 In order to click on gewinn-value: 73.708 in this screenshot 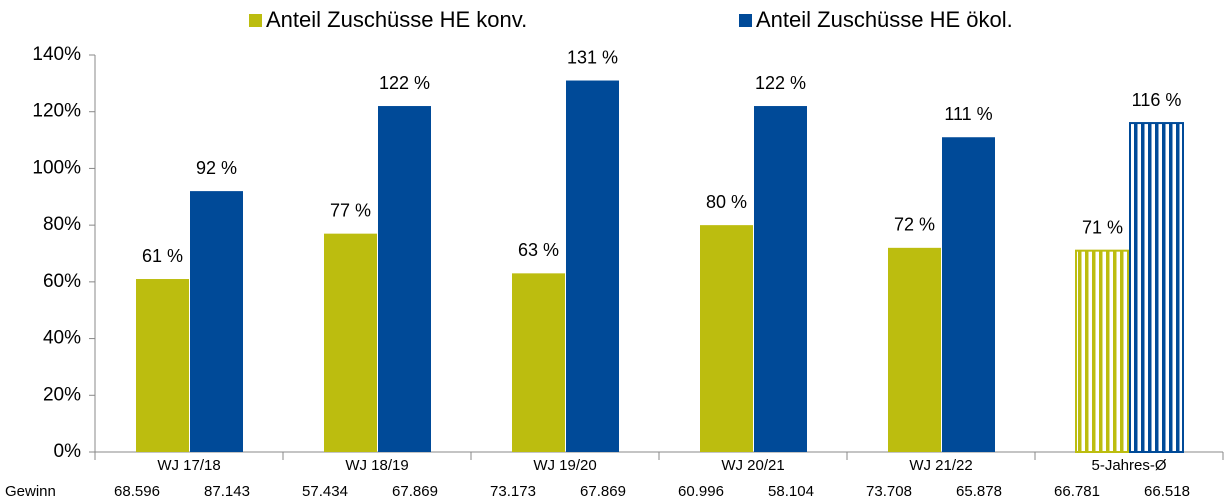, I will do `click(889, 491)`.